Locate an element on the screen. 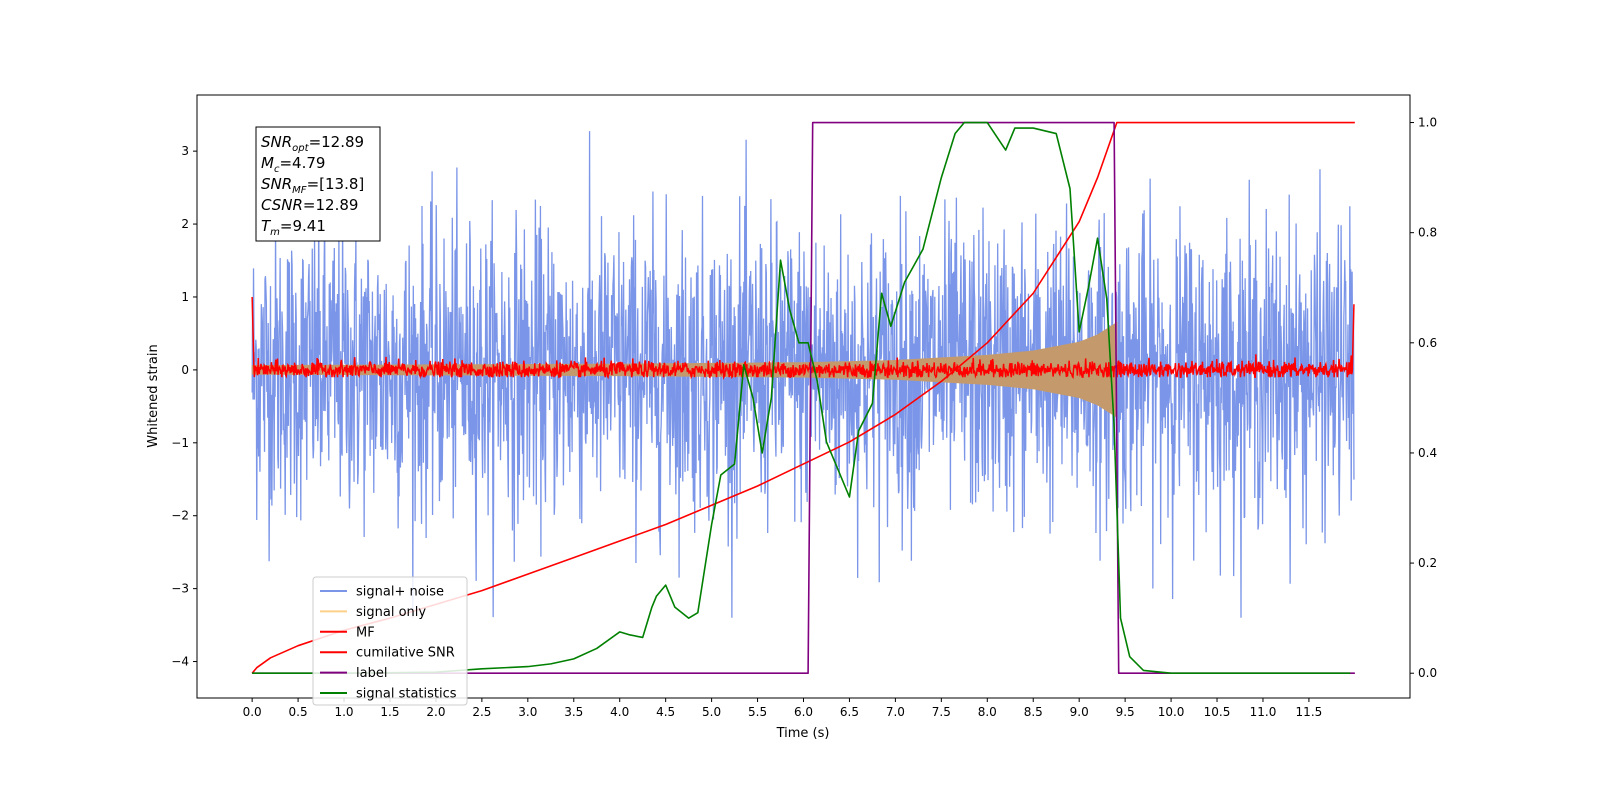 Image resolution: width=1600 pixels, height=800 pixels. y-tick-label: 1 is located at coordinates (185, 297).